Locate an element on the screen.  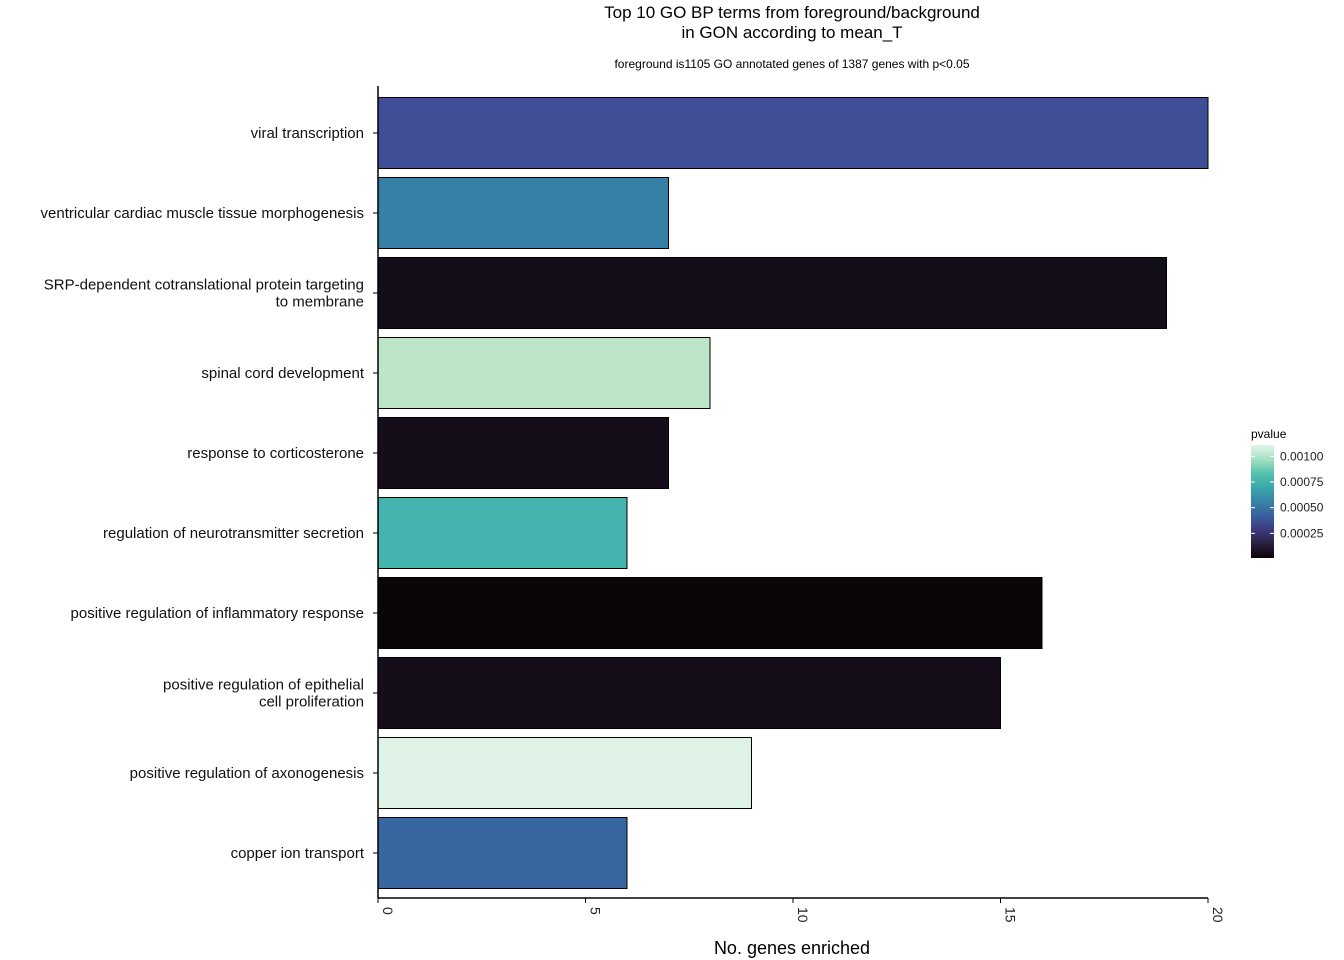
legend-ticks: 0.00100 0.00075 0.00050 0.00025 is located at coordinates (1287, 494).